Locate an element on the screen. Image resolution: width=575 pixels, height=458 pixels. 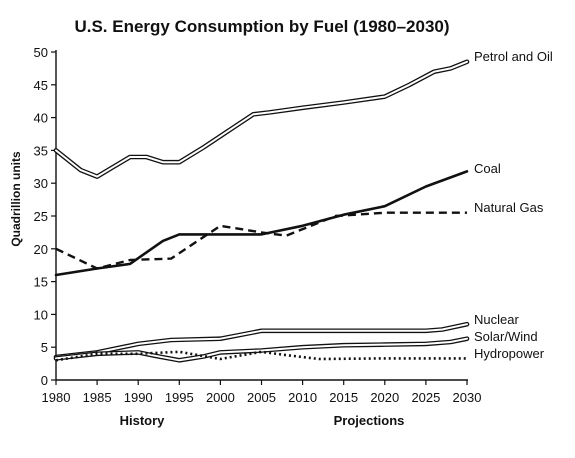
series-label-nuclear: Nuclear is located at coordinates (496, 319).